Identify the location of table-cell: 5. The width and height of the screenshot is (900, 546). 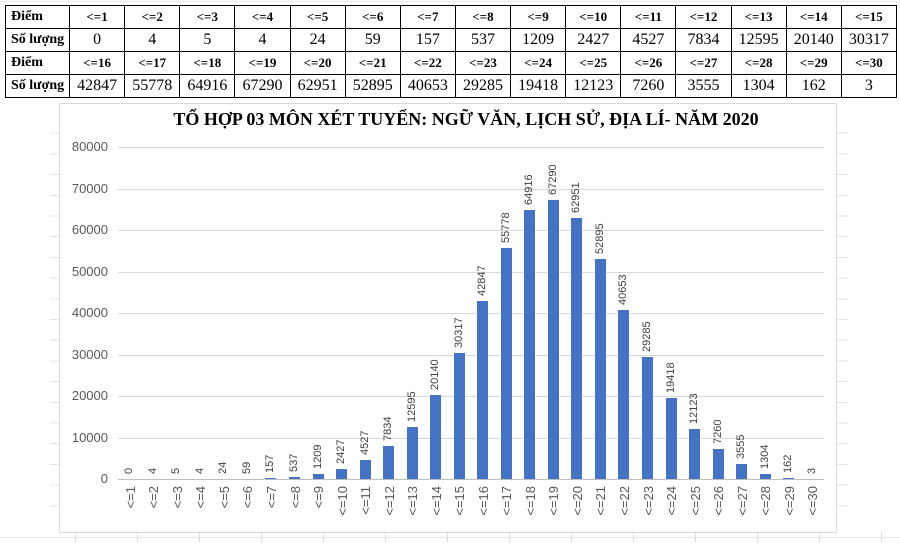
(207, 40).